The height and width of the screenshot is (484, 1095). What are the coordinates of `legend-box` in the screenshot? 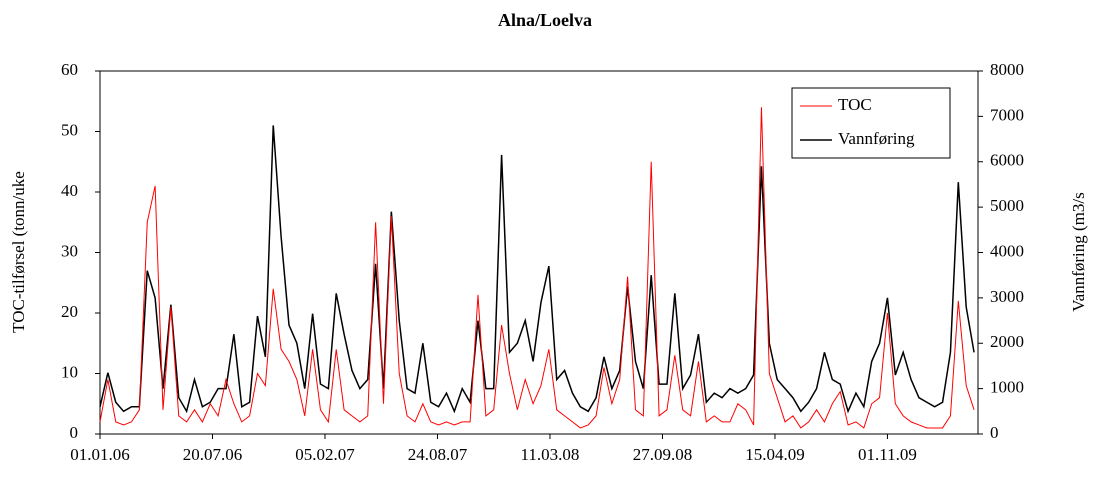 It's located at (871, 123).